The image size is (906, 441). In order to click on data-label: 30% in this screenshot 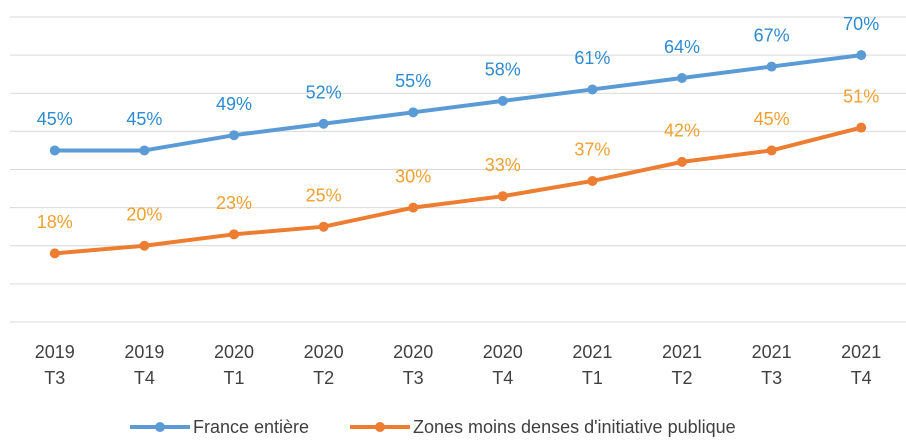, I will do `click(413, 176)`.